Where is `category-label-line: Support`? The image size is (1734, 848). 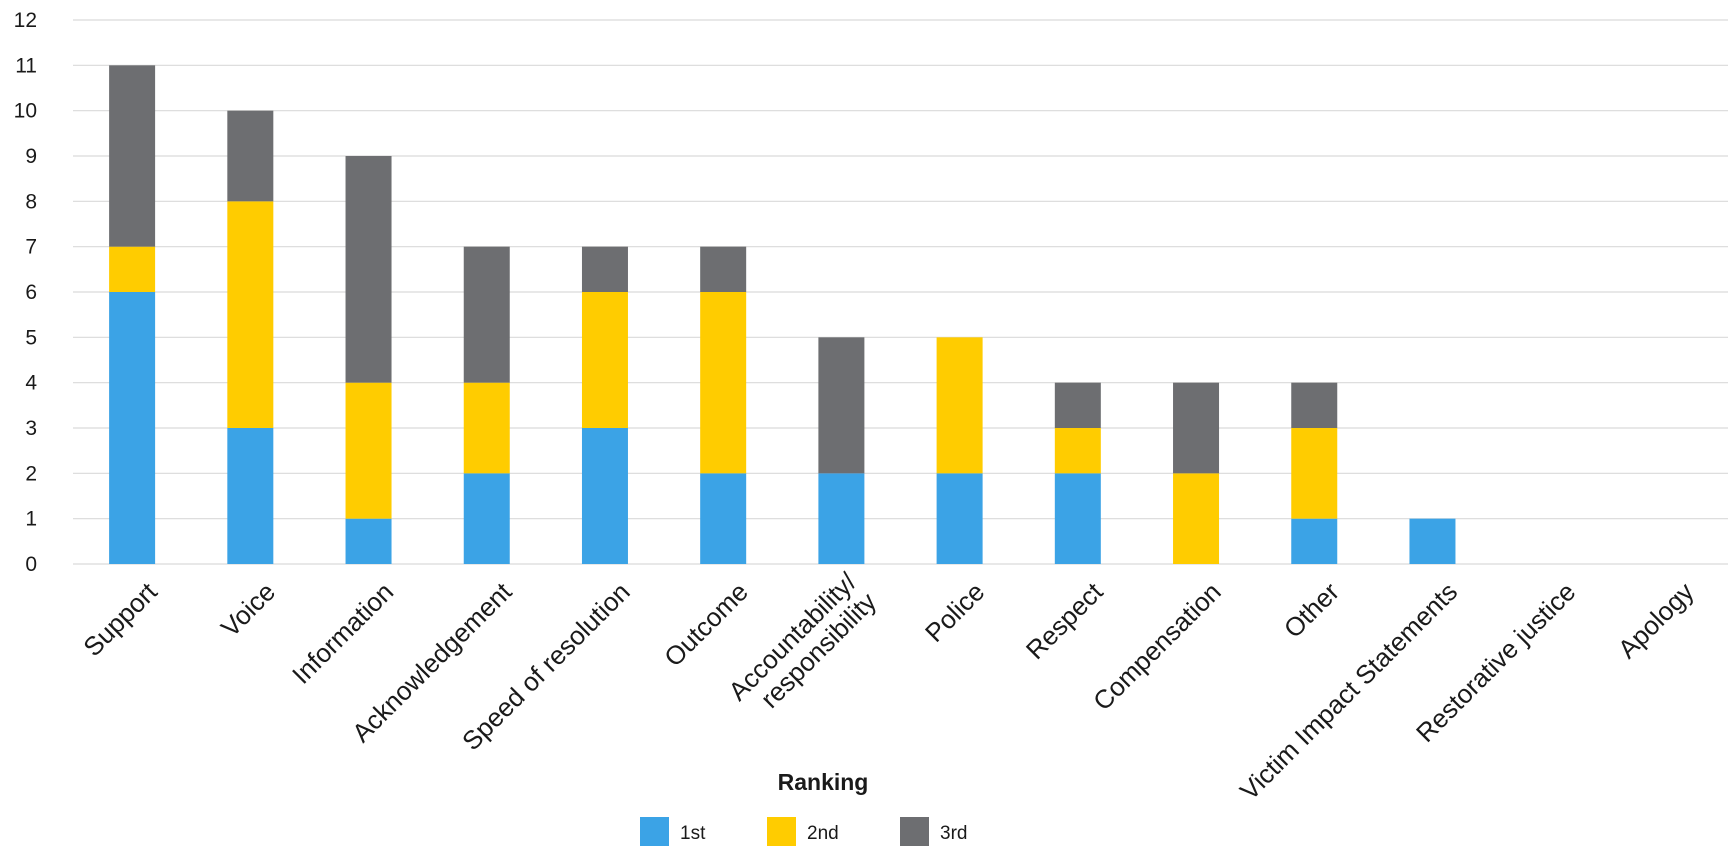 category-label-line: Support is located at coordinates (120, 619).